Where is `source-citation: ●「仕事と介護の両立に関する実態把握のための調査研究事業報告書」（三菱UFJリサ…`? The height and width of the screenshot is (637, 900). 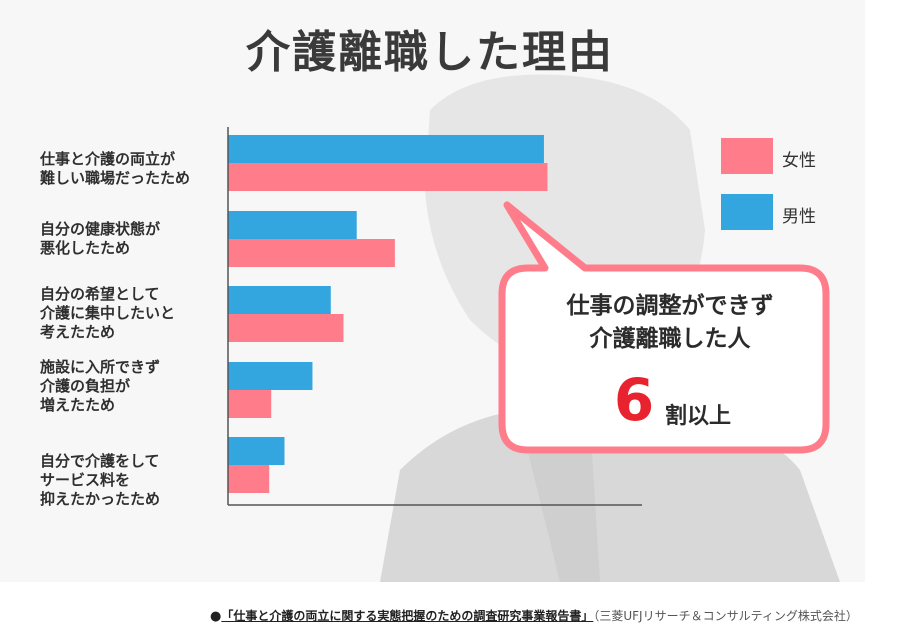
source-citation: ●「仕事と介護の両立に関する実態把握のための調査研究事業報告書」（三菱UFJリサ… is located at coordinates (534, 615).